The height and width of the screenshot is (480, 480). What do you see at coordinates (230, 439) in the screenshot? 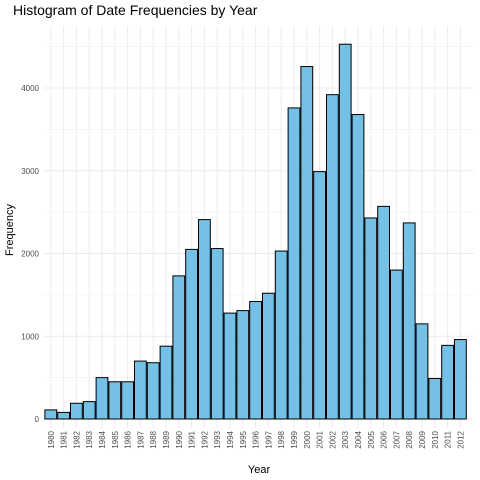
I see `x-tick-label: 1994` at bounding box center [230, 439].